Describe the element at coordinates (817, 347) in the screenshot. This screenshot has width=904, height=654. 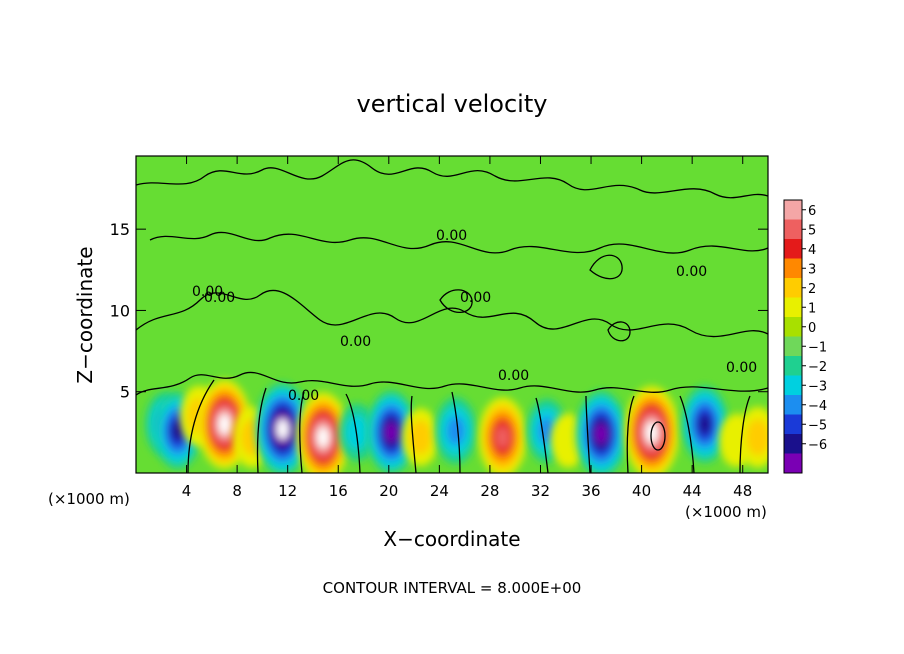
I see `colorbar-label: −1` at that location.